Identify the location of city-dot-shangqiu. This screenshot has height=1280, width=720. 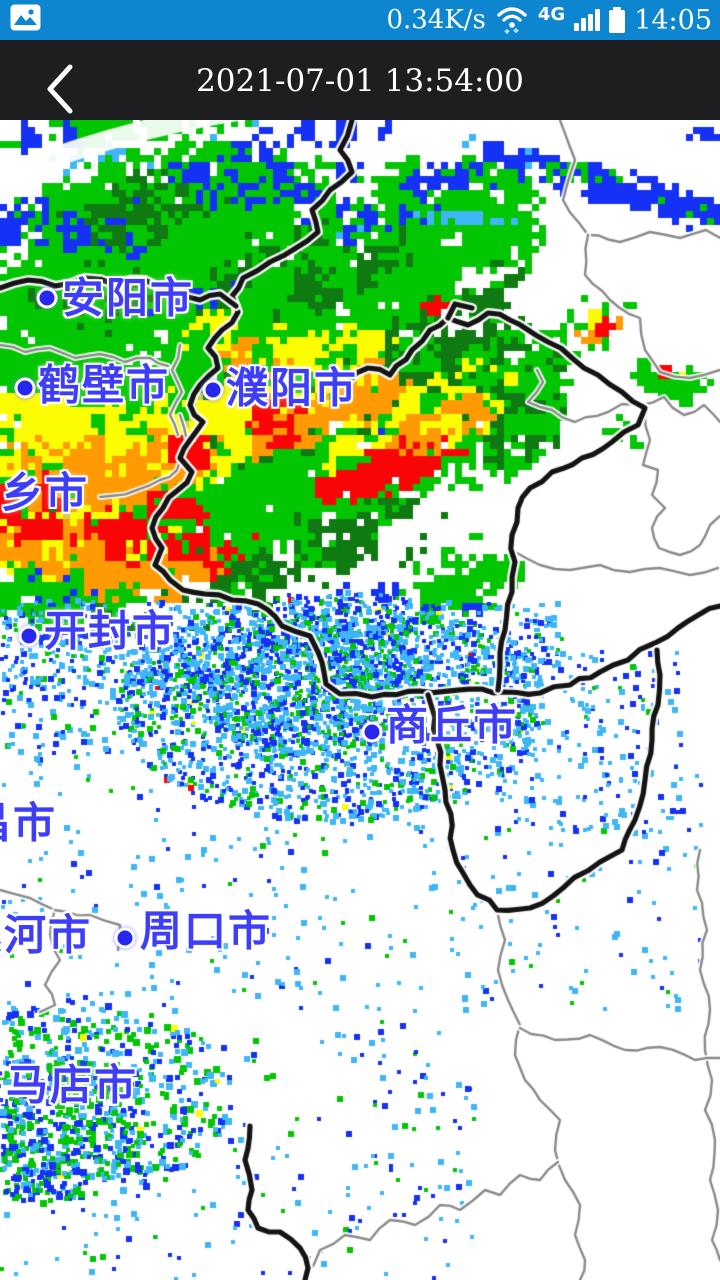
(372, 732).